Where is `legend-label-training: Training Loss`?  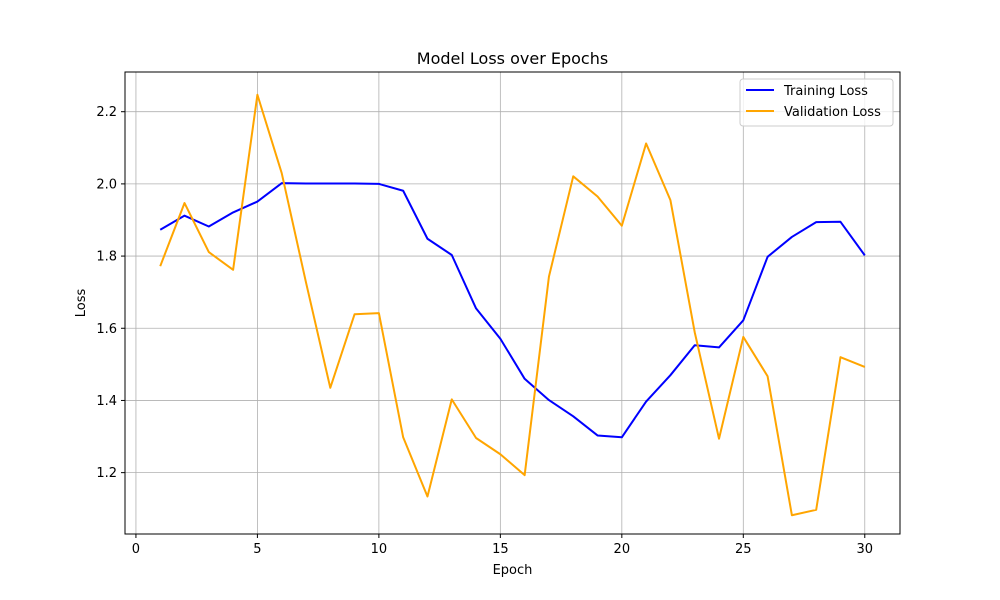
legend-label-training: Training Loss is located at coordinates (825, 91).